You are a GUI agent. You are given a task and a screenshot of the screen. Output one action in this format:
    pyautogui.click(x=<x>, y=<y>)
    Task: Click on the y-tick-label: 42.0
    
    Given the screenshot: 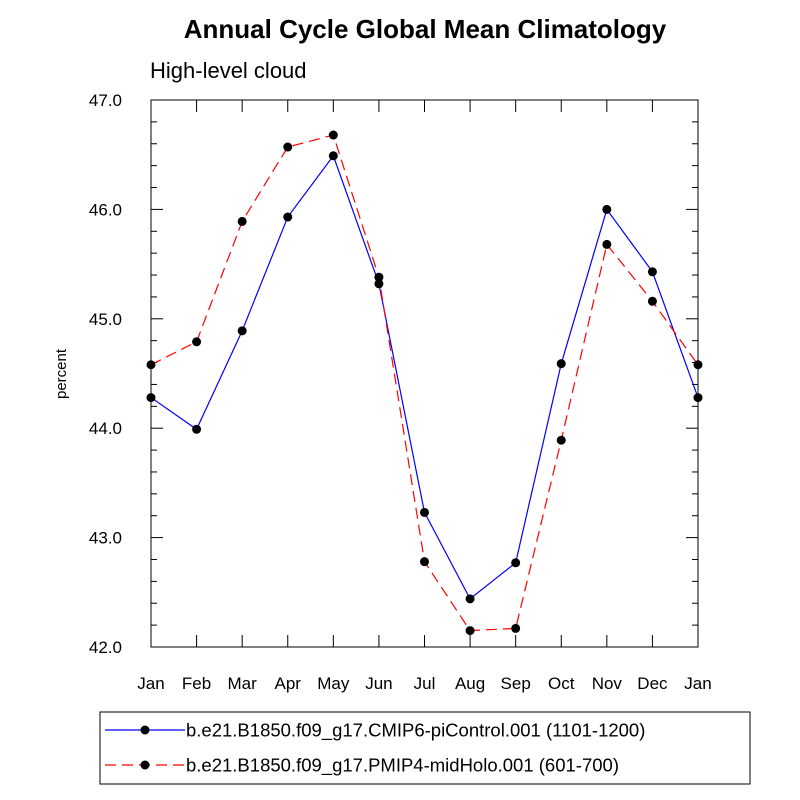 What is the action you would take?
    pyautogui.click(x=105, y=647)
    